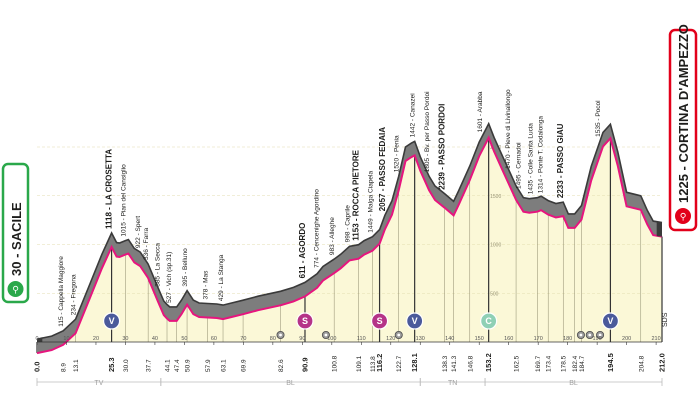 The width and height of the screenshot is (700, 409). What do you see at coordinates (442, 147) in the screenshot?
I see `place-label: 2239 - PASSO PORDOI` at bounding box center [442, 147].